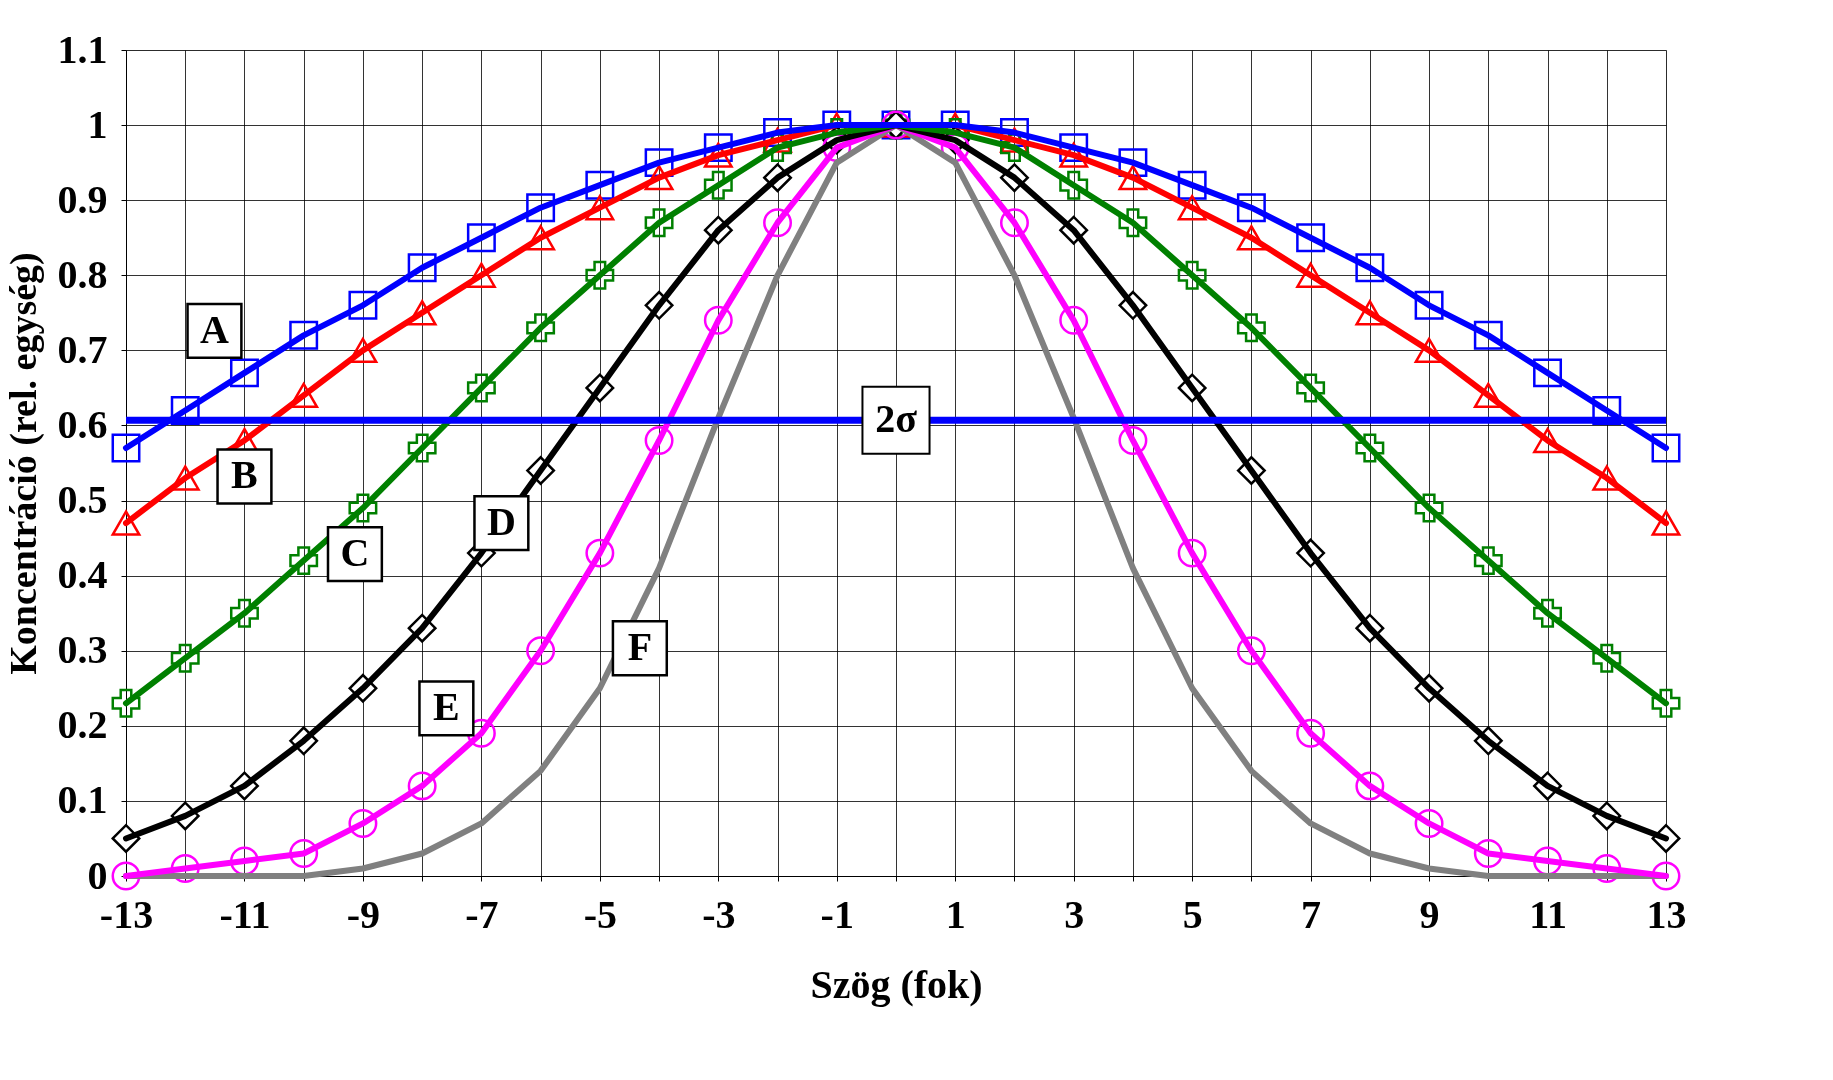  I want to click on y-tick-label: 0.6, so click(82, 424).